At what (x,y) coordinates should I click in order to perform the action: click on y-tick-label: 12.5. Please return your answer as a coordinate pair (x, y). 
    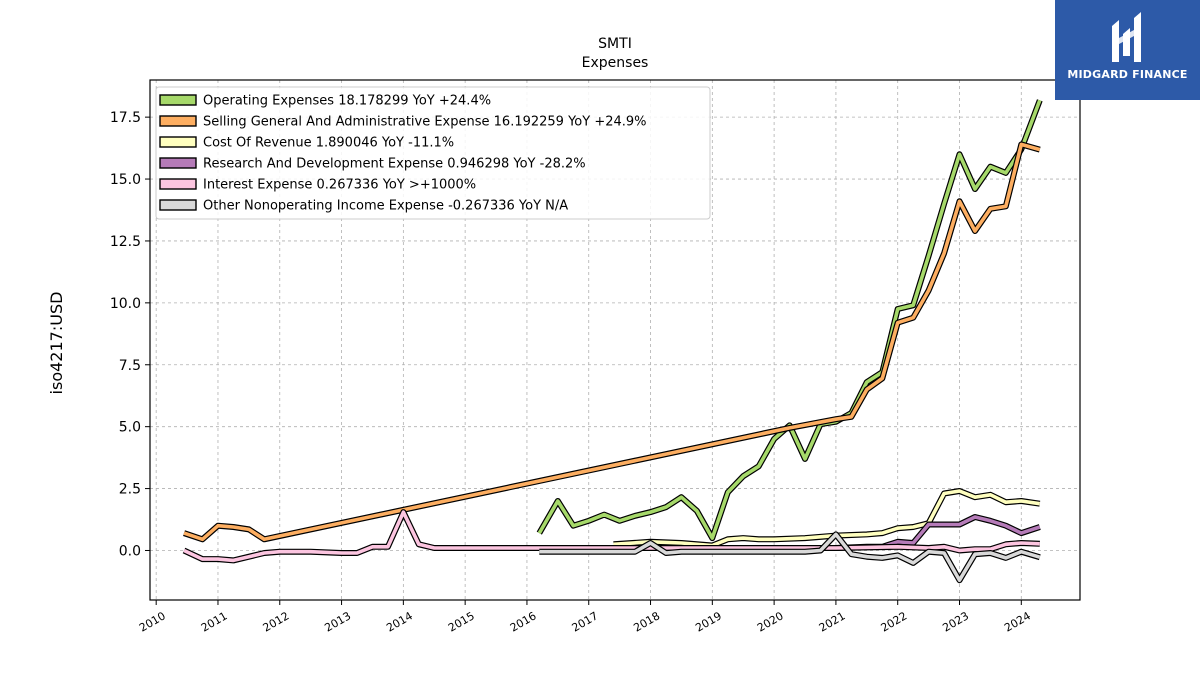
    Looking at the image, I should click on (125, 242).